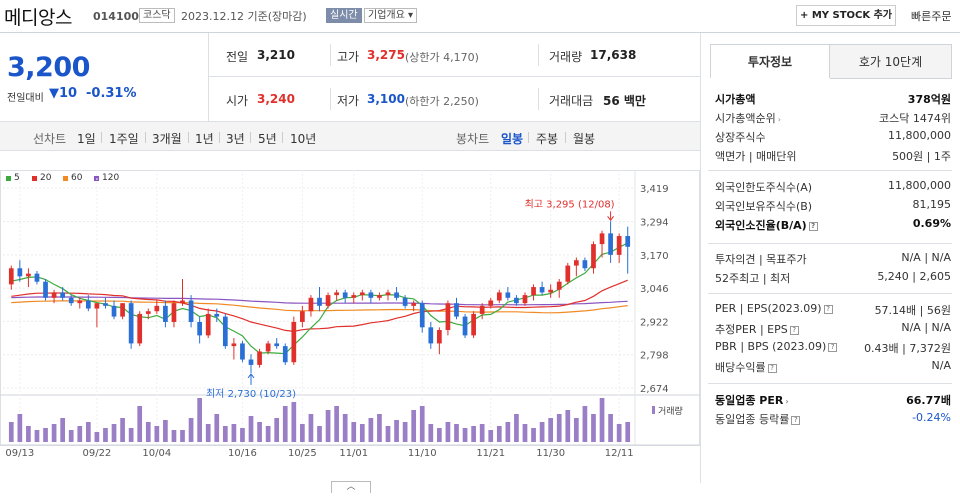  What do you see at coordinates (237, 101) in the screenshot?
I see `open-label: 시가` at bounding box center [237, 101].